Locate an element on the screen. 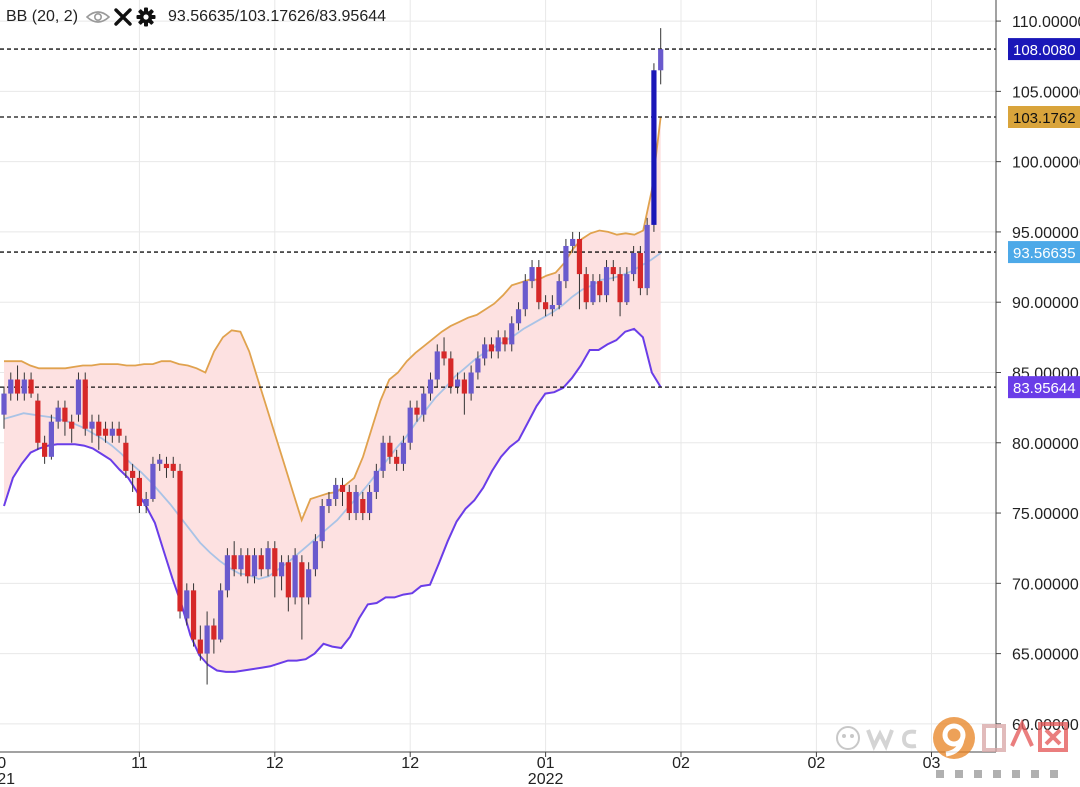 This screenshot has height=787, width=1080. close-icon is located at coordinates (123, 17).